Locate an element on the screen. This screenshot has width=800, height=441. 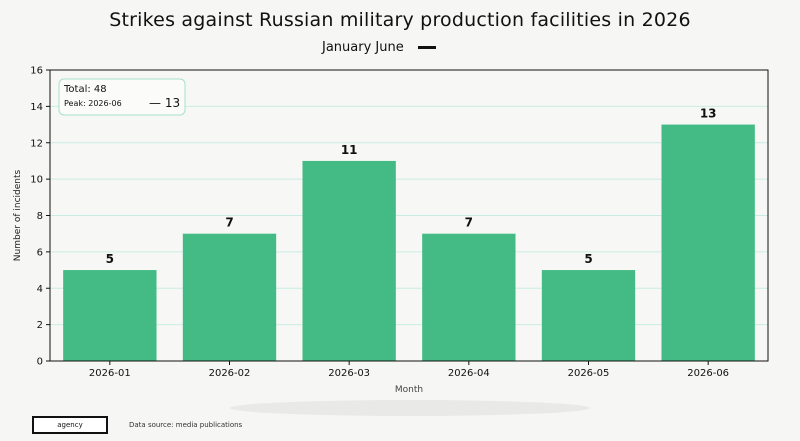
y-tick-label: 16 is located at coordinates (36, 71).